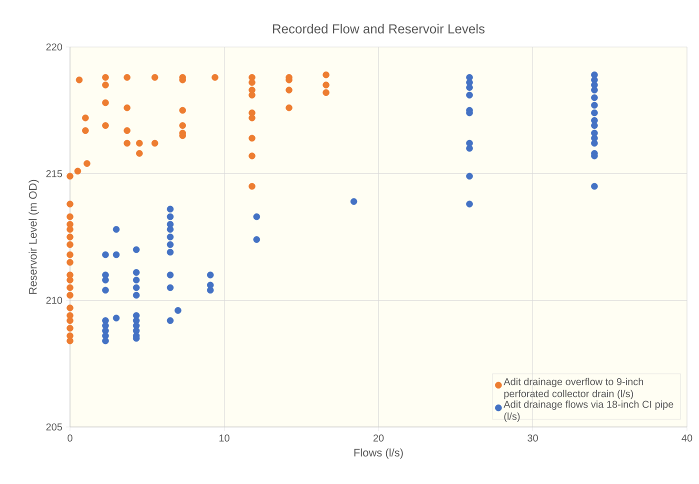 The height and width of the screenshot is (484, 699). Describe the element at coordinates (533, 438) in the screenshot. I see `x-tick-label: 30` at that location.